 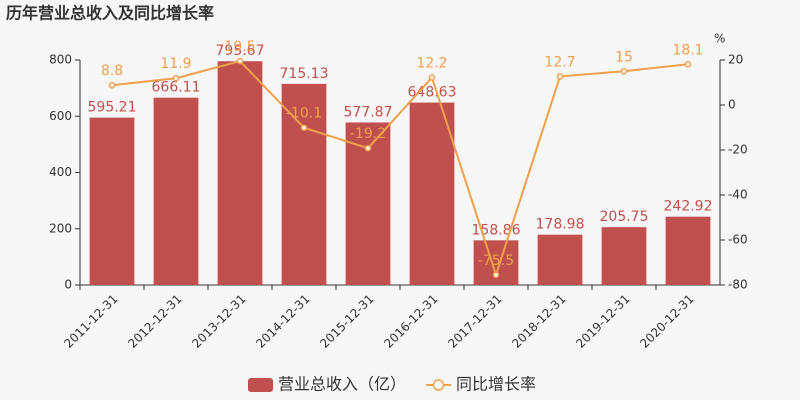 I want to click on y-tick-label: 200, so click(x=60, y=228).